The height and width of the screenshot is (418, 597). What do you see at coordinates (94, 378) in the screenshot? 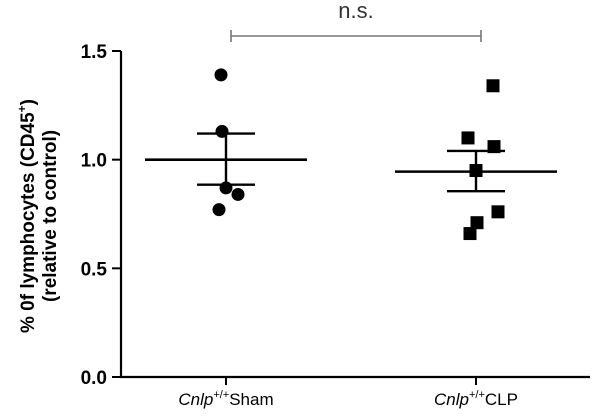
I see `y-tick-label-0: 0.0` at bounding box center [94, 378].